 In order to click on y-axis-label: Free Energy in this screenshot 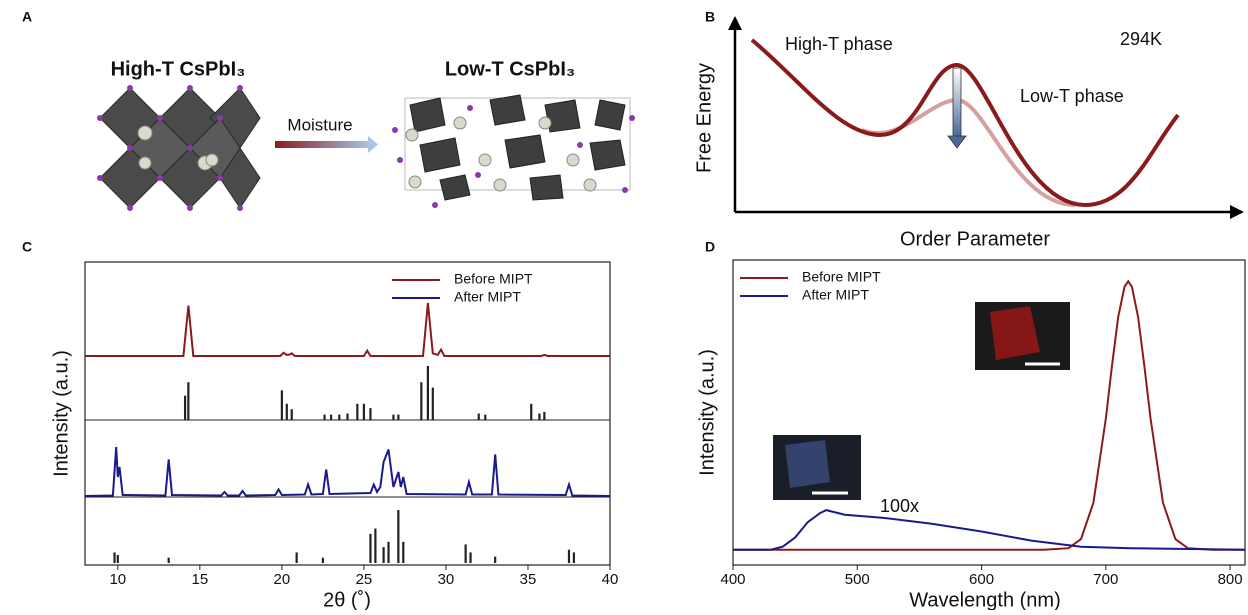, I will do `click(704, 118)`.